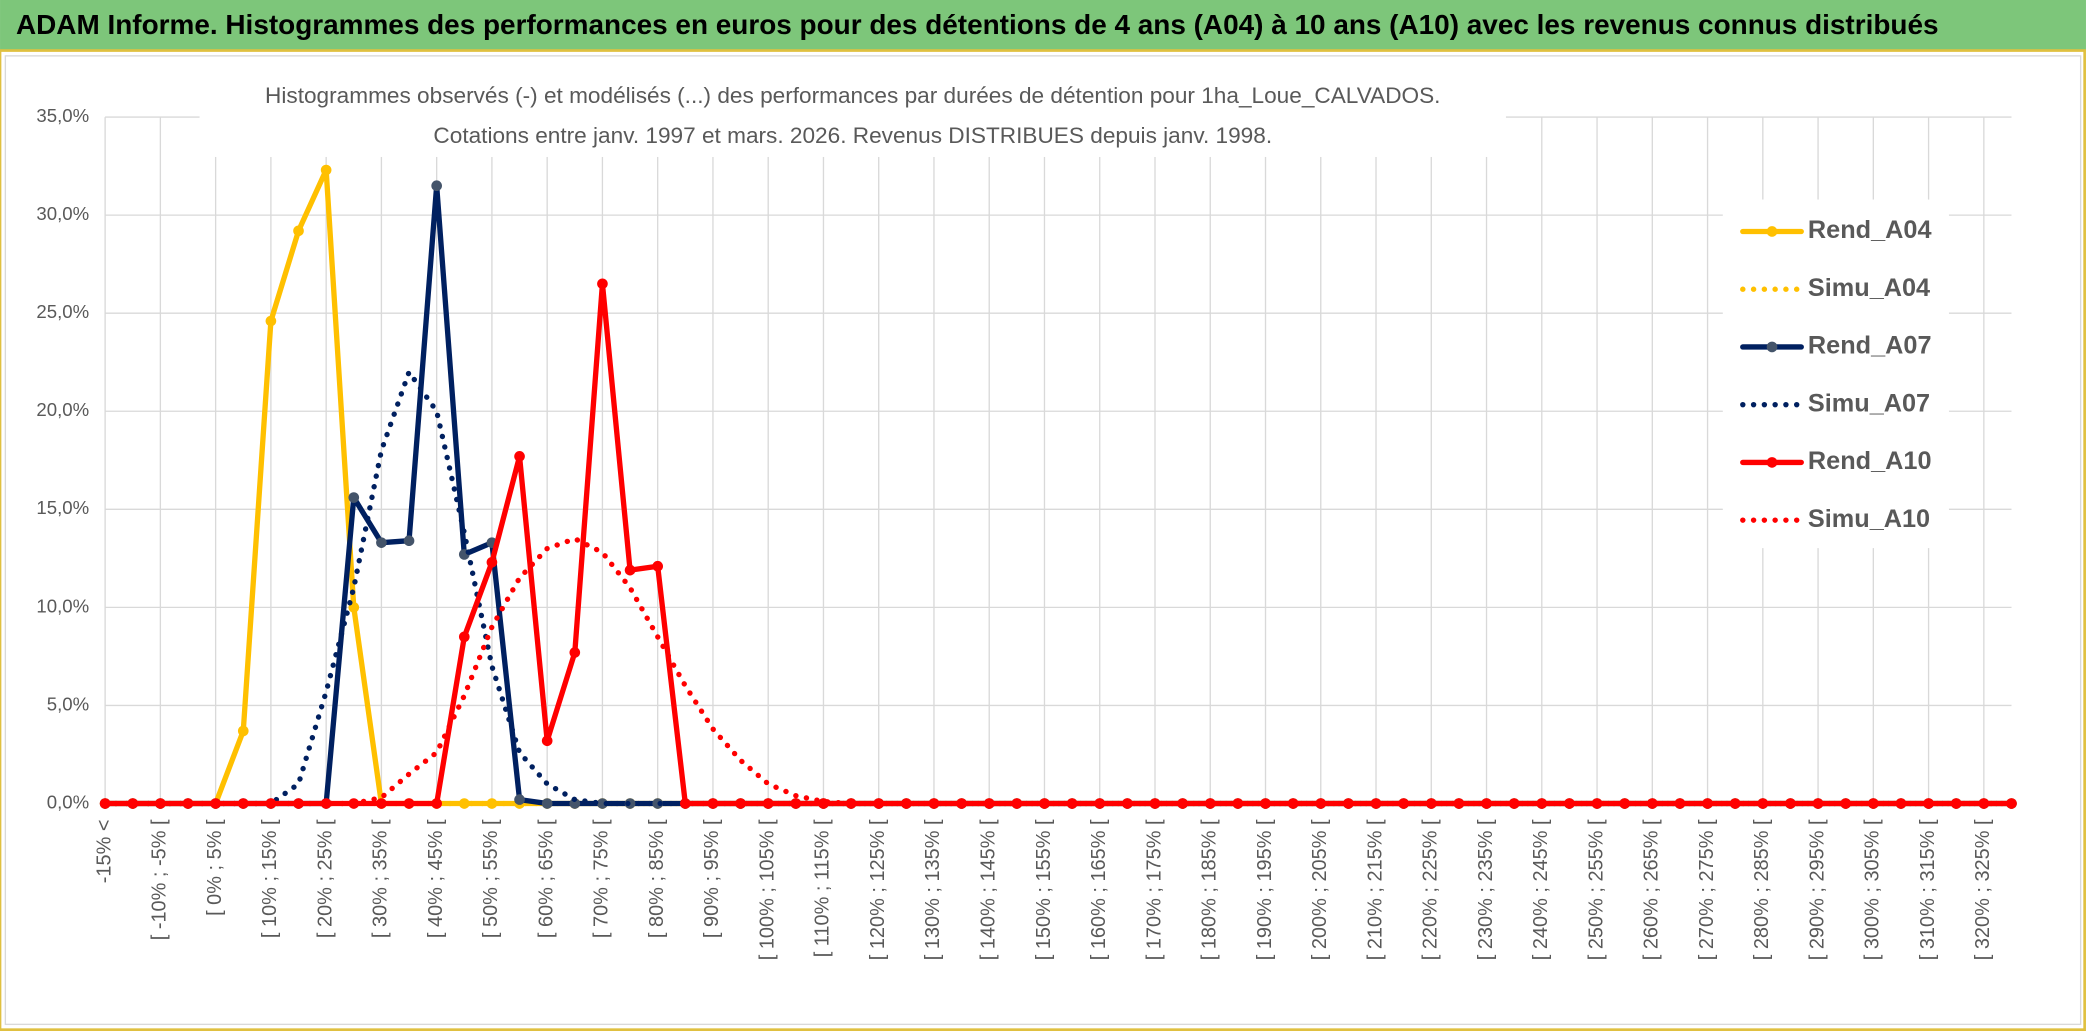 This screenshot has height=1031, width=2086. What do you see at coordinates (1596, 889) in the screenshot?
I see `x-tick-label: [ 250% ; 255% [` at bounding box center [1596, 889].